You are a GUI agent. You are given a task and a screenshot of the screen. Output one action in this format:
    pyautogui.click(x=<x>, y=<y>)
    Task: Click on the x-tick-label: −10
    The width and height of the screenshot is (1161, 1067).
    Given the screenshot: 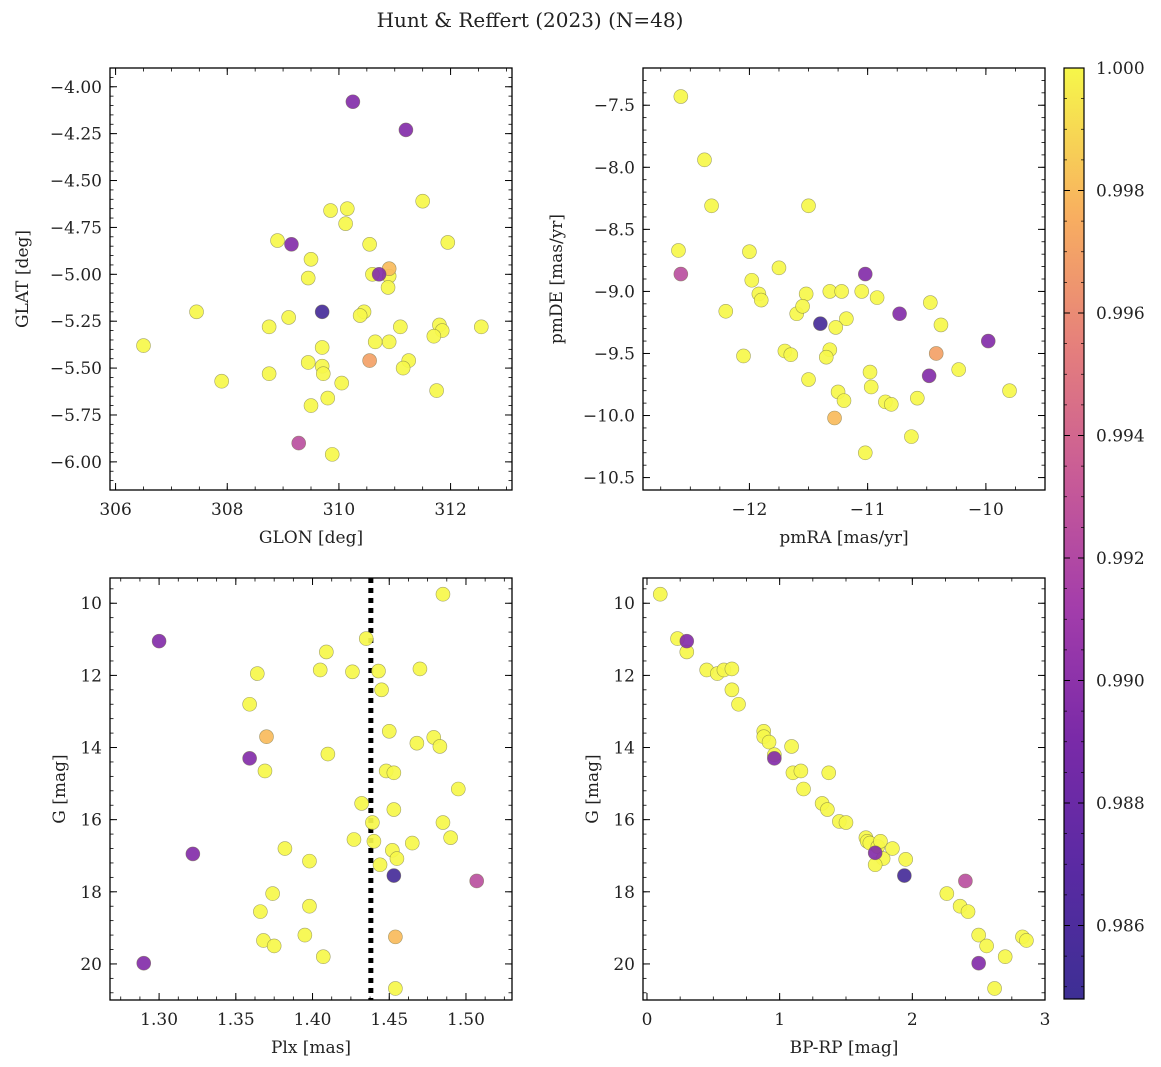 What is the action you would take?
    pyautogui.click(x=986, y=510)
    